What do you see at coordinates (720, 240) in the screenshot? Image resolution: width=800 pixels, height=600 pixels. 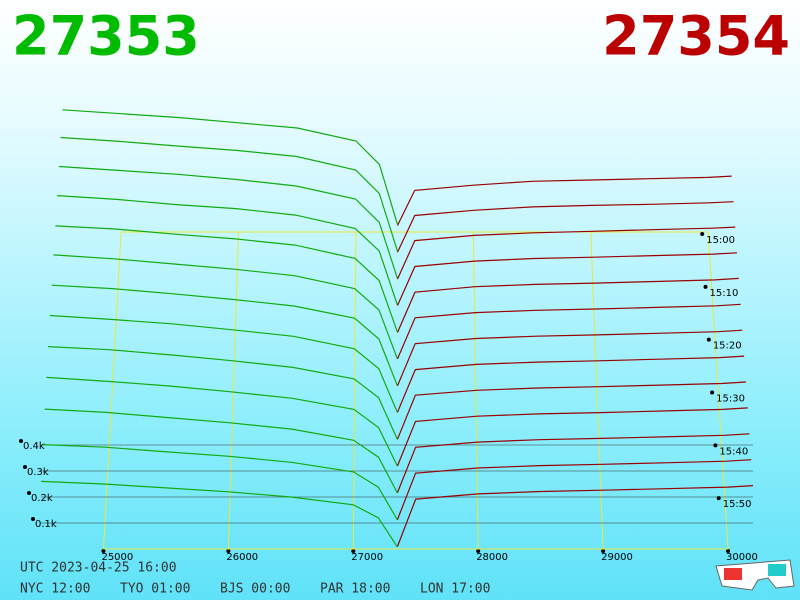 I see `time-tick-label: 15:00` at bounding box center [720, 240].